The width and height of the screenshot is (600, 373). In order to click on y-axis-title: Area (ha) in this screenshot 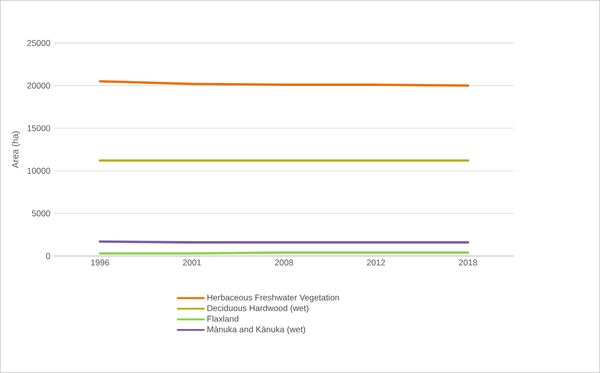, I will do `click(16, 149)`.